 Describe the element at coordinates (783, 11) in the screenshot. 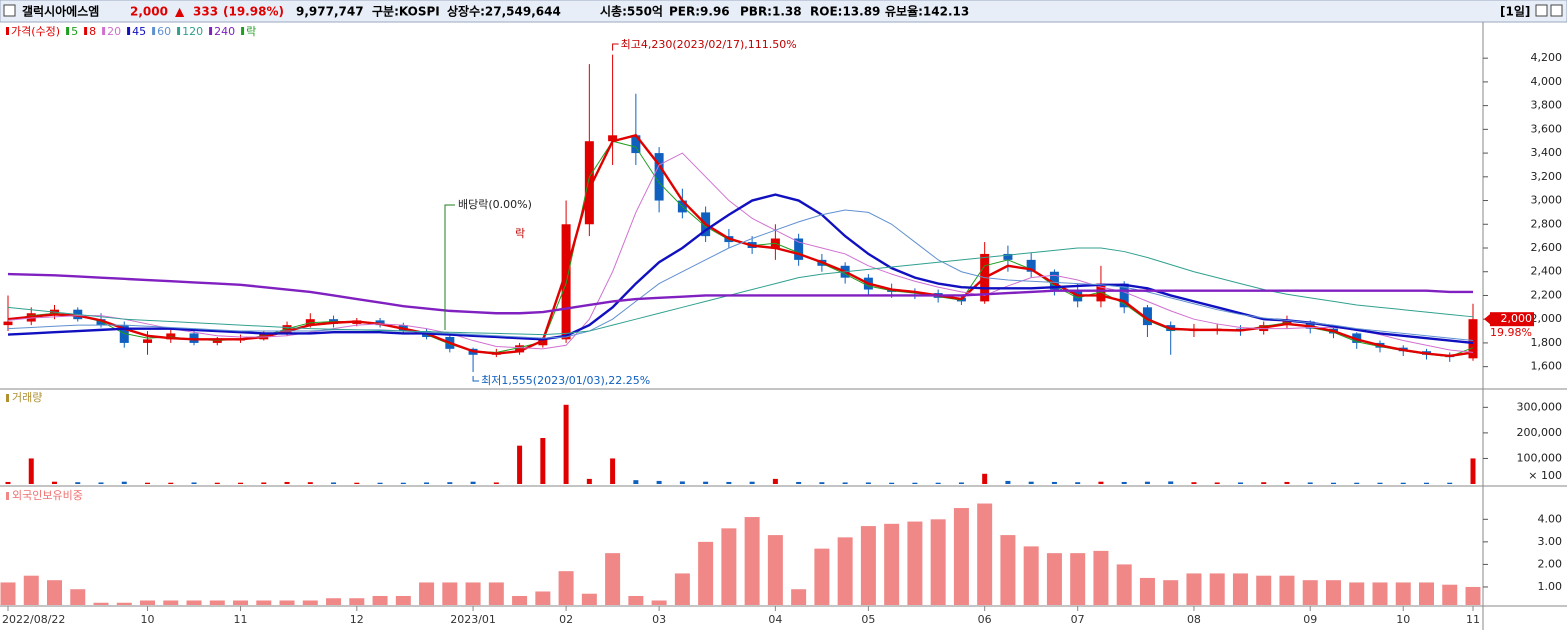

I see `title-bar` at that location.